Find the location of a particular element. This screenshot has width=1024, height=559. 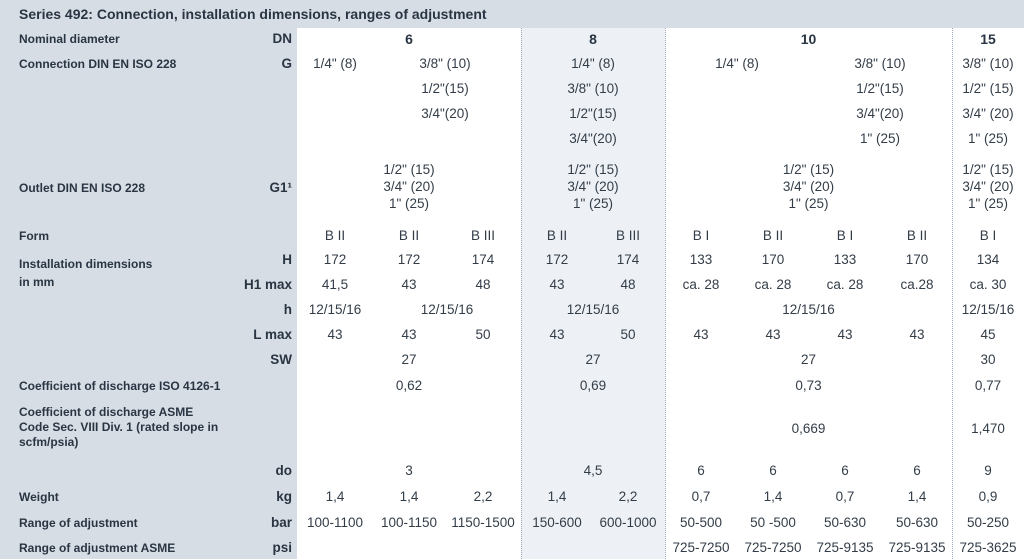

unit-h-small: h is located at coordinates (287, 309).